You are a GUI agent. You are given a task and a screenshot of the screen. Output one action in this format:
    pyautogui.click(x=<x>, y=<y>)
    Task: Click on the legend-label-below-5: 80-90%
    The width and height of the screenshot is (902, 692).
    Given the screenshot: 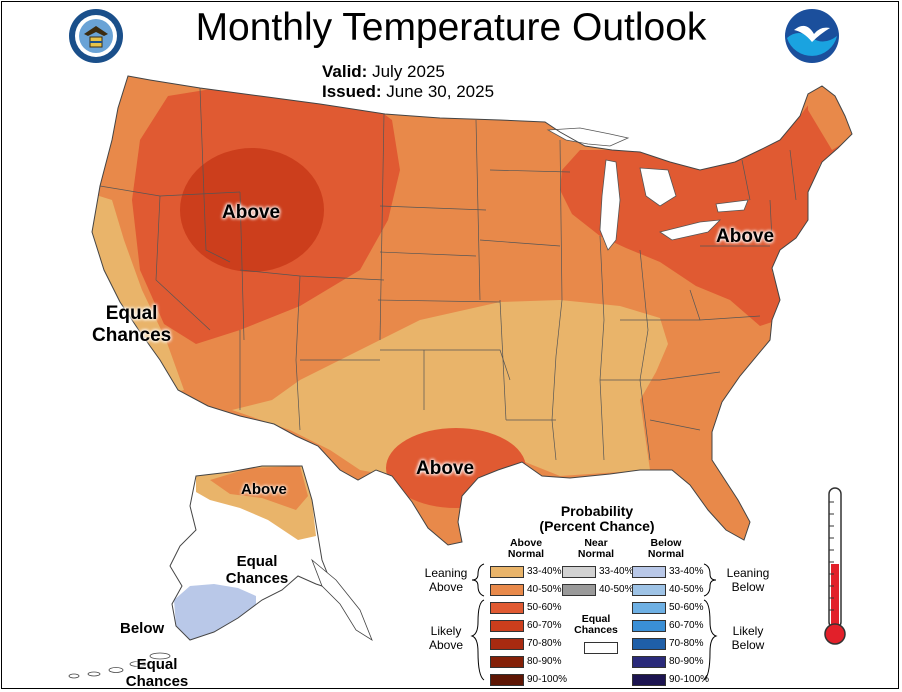 What is the action you would take?
    pyautogui.click(x=686, y=661)
    